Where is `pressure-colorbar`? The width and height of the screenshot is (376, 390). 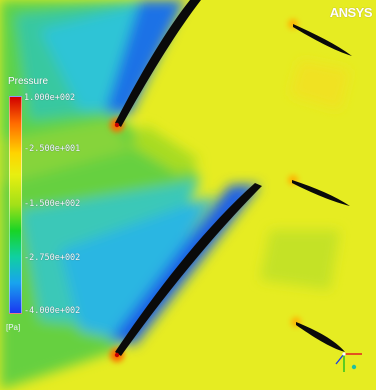 pressure-colorbar is located at coordinates (15, 205).